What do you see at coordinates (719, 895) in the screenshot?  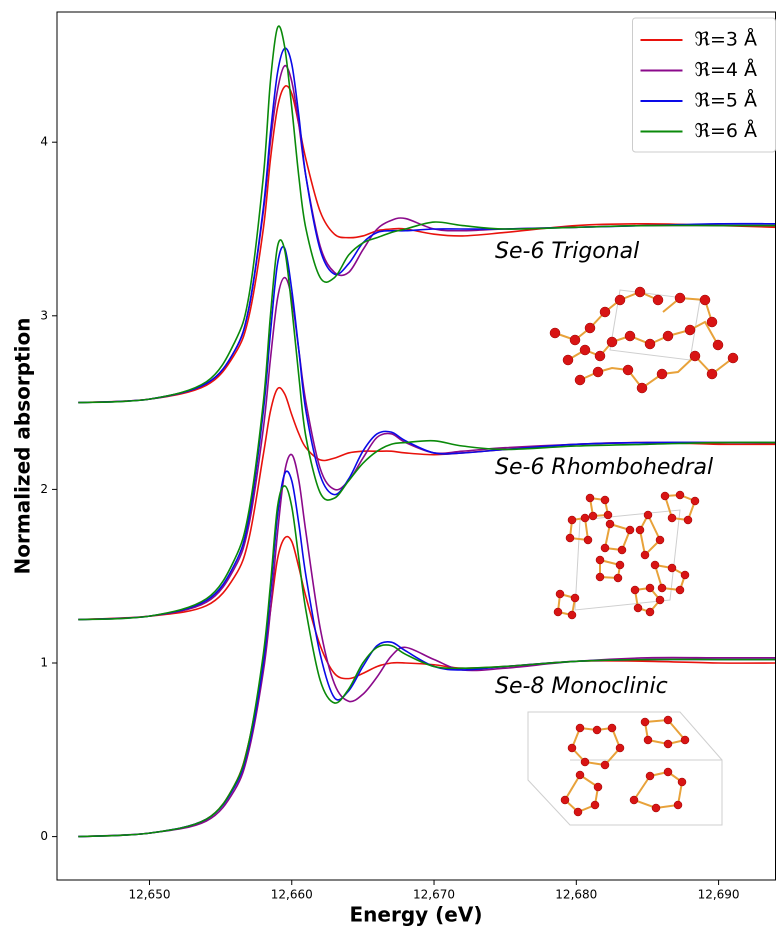 I see `x-tick-label: 12,690` at bounding box center [719, 895].